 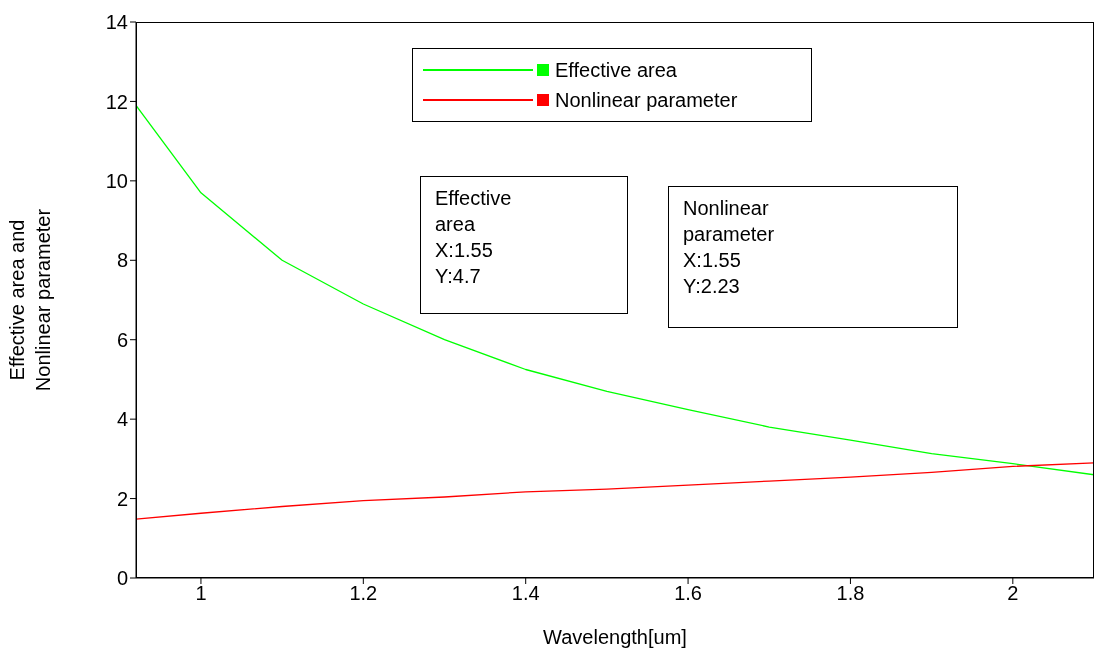 I want to click on y-tick-label: 12, so click(x=116, y=101).